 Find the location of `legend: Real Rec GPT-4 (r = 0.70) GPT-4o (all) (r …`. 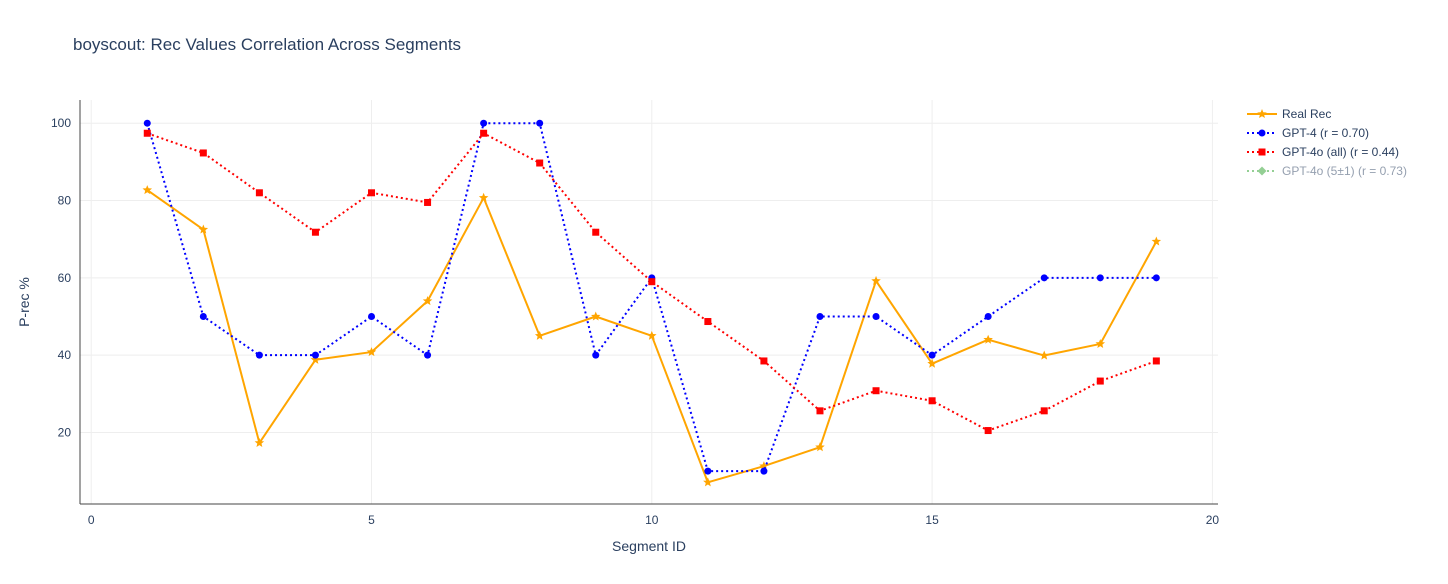

legend: Real Rec GPT-4 (r = 0.70) GPT-4o (all) (r … is located at coordinates (1327, 142).